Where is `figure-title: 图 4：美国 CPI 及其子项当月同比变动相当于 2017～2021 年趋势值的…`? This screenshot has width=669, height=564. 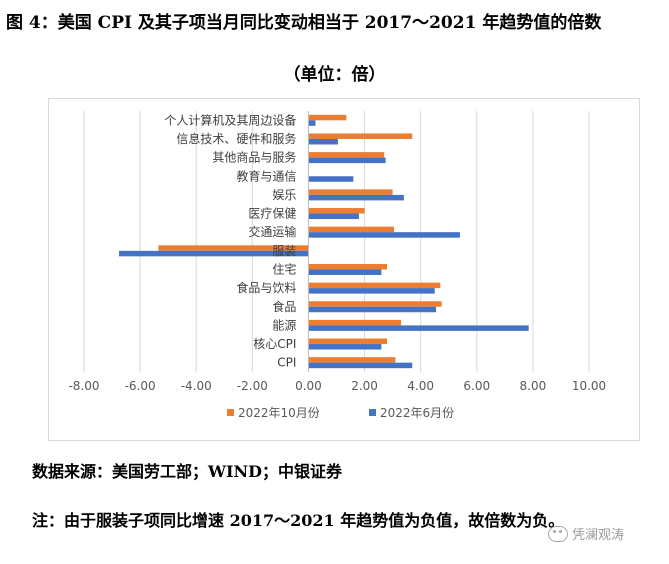 figure-title: 图 4：美国 CPI 及其子项当月同比变动相当于 2017～2021 年趋势值的… is located at coordinates (304, 23).